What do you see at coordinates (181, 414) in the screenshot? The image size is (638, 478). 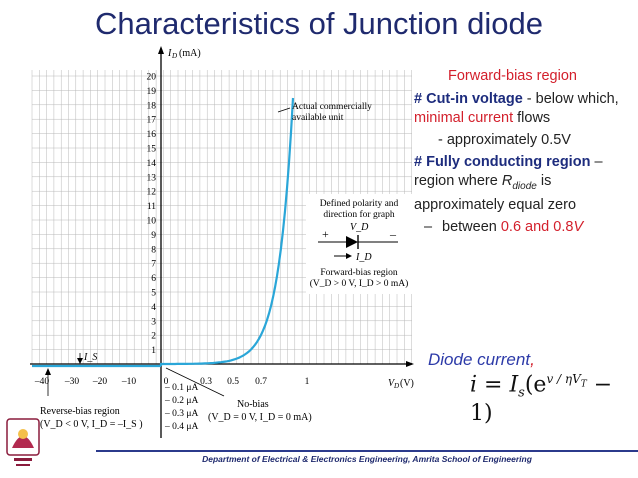 I see `reverse-tick-label: – 0.3 μA` at bounding box center [181, 414].